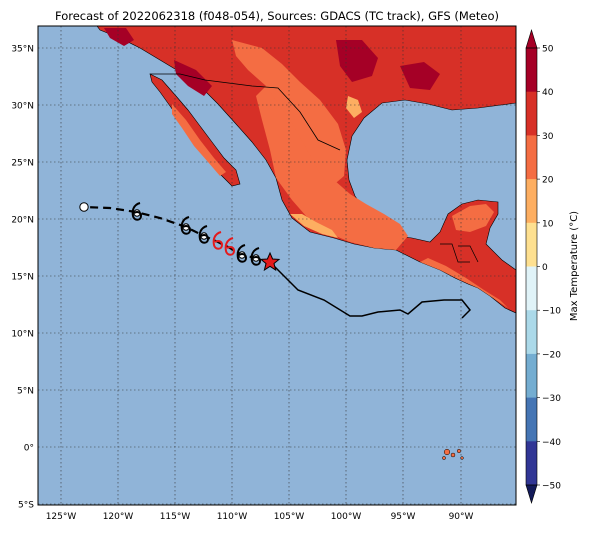  What do you see at coordinates (548, 181) in the screenshot?
I see `colorbar-tick-label: 20` at bounding box center [548, 181].